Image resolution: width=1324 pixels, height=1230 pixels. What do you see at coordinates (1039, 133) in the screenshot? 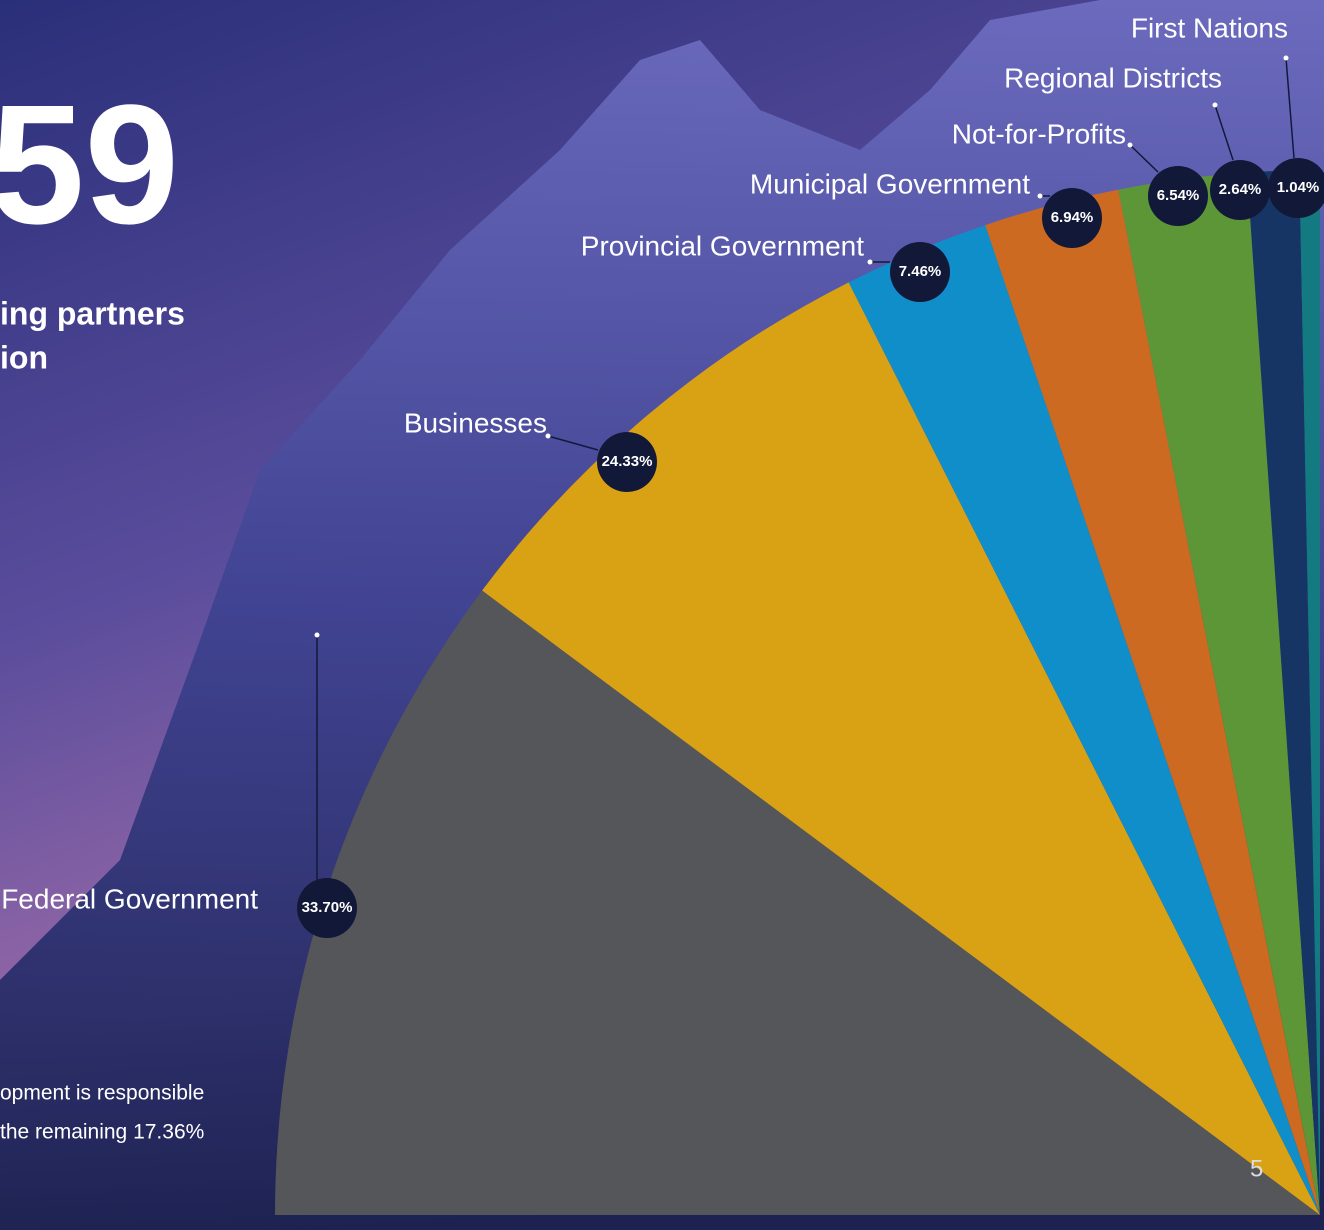
I see `category-label: Not-for-Profits` at bounding box center [1039, 133].